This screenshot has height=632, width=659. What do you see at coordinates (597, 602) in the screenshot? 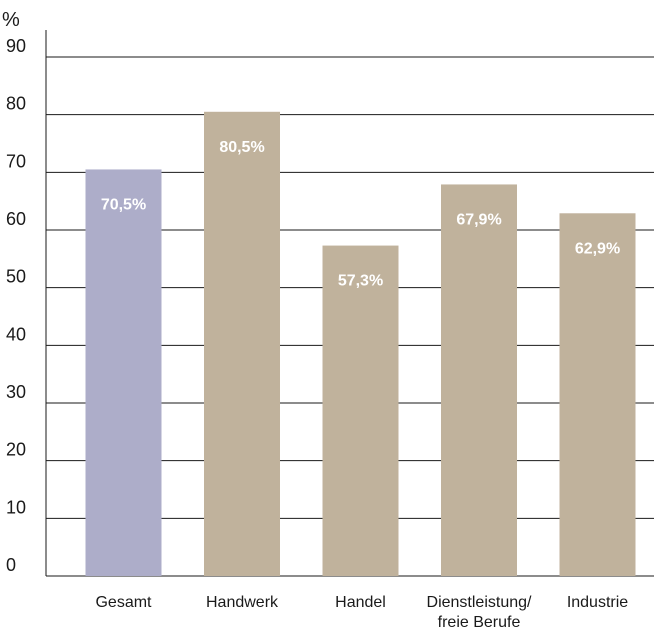
I see `category-label: Industrie` at bounding box center [597, 602].